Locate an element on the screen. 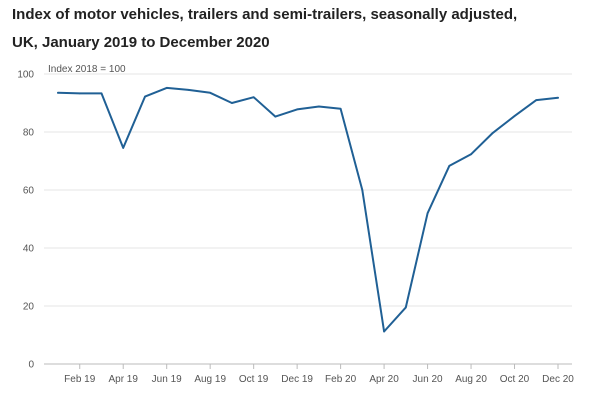 The height and width of the screenshot is (403, 602). x-tick-label-dec-19: Dec 19 is located at coordinates (297, 379).